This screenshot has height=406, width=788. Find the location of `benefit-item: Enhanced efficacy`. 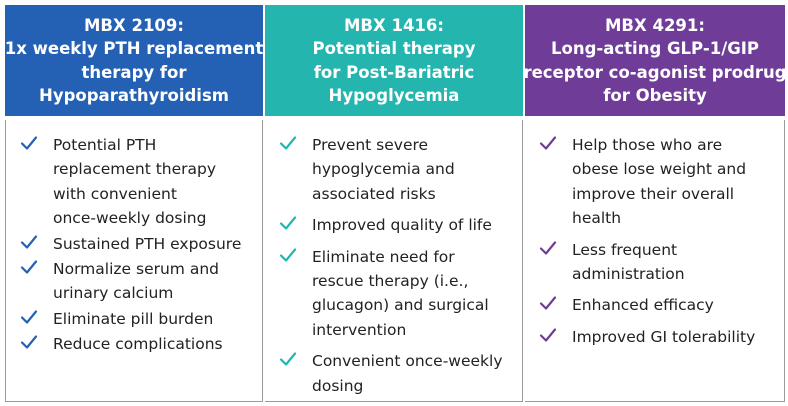

benefit-item: Enhanced efficacy is located at coordinates (654, 305).